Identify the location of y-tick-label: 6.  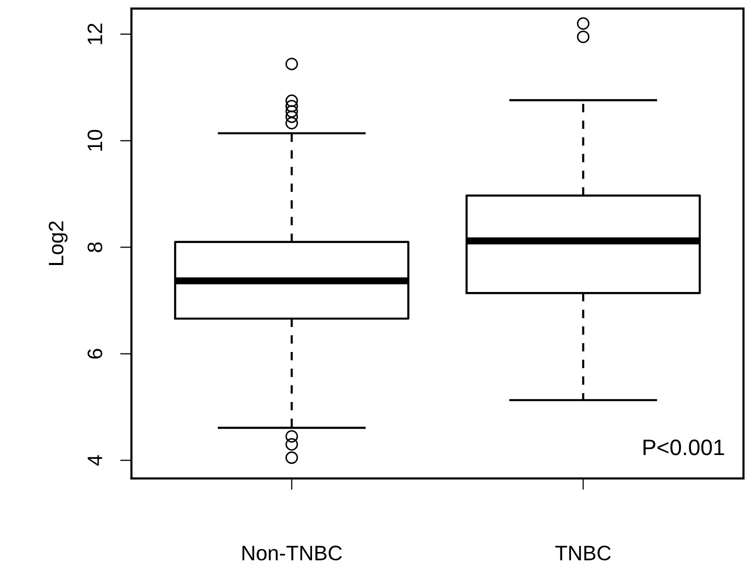
(95, 353).